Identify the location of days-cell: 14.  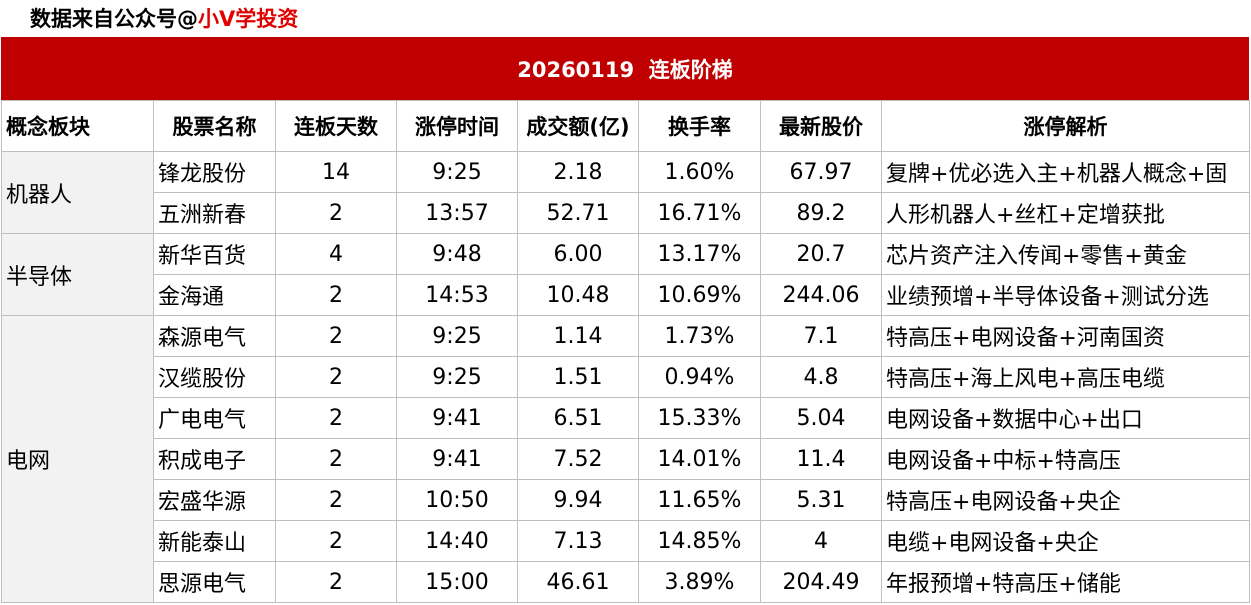
(336, 172).